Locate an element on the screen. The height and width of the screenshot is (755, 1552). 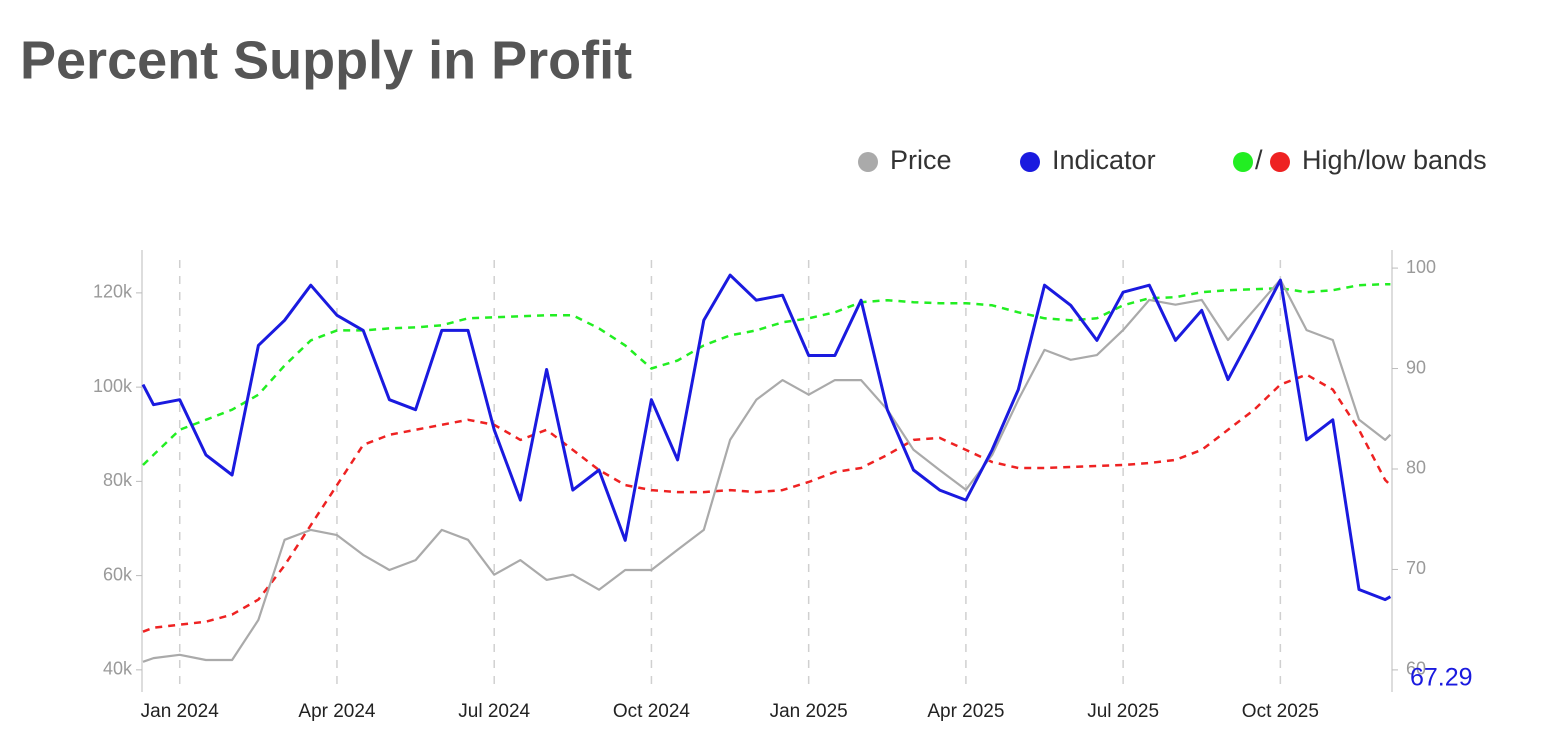
y-tick-label: 100k is located at coordinates (113, 386).